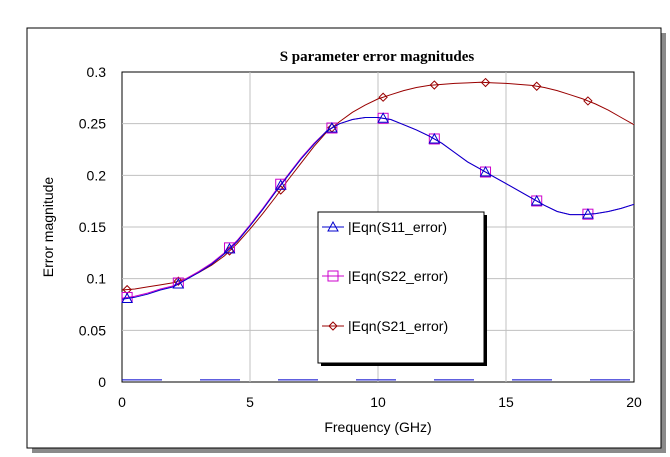 The width and height of the screenshot is (670, 457). Describe the element at coordinates (102, 382) in the screenshot. I see `y-tick-label: 0` at that location.